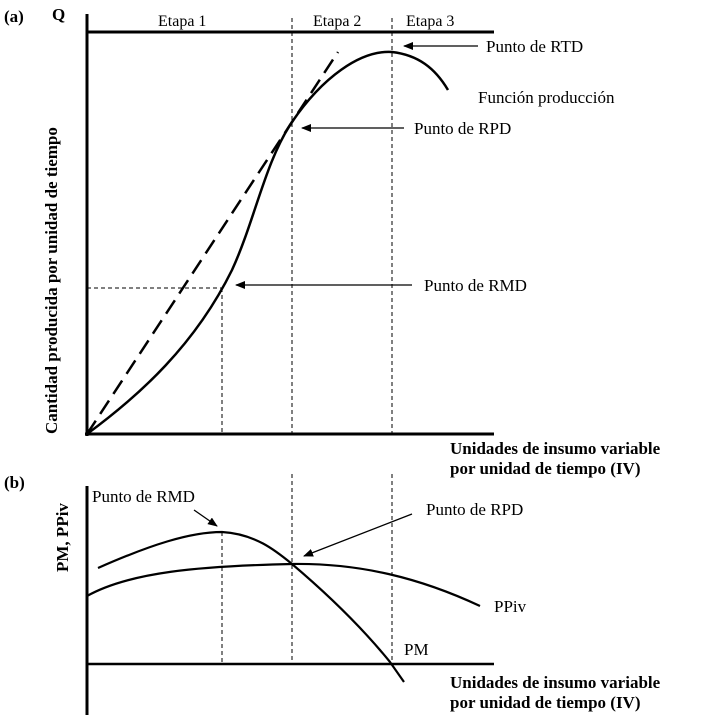 The width and height of the screenshot is (718, 715). I want to click on stage-3-label: Etapa 3, so click(430, 21).